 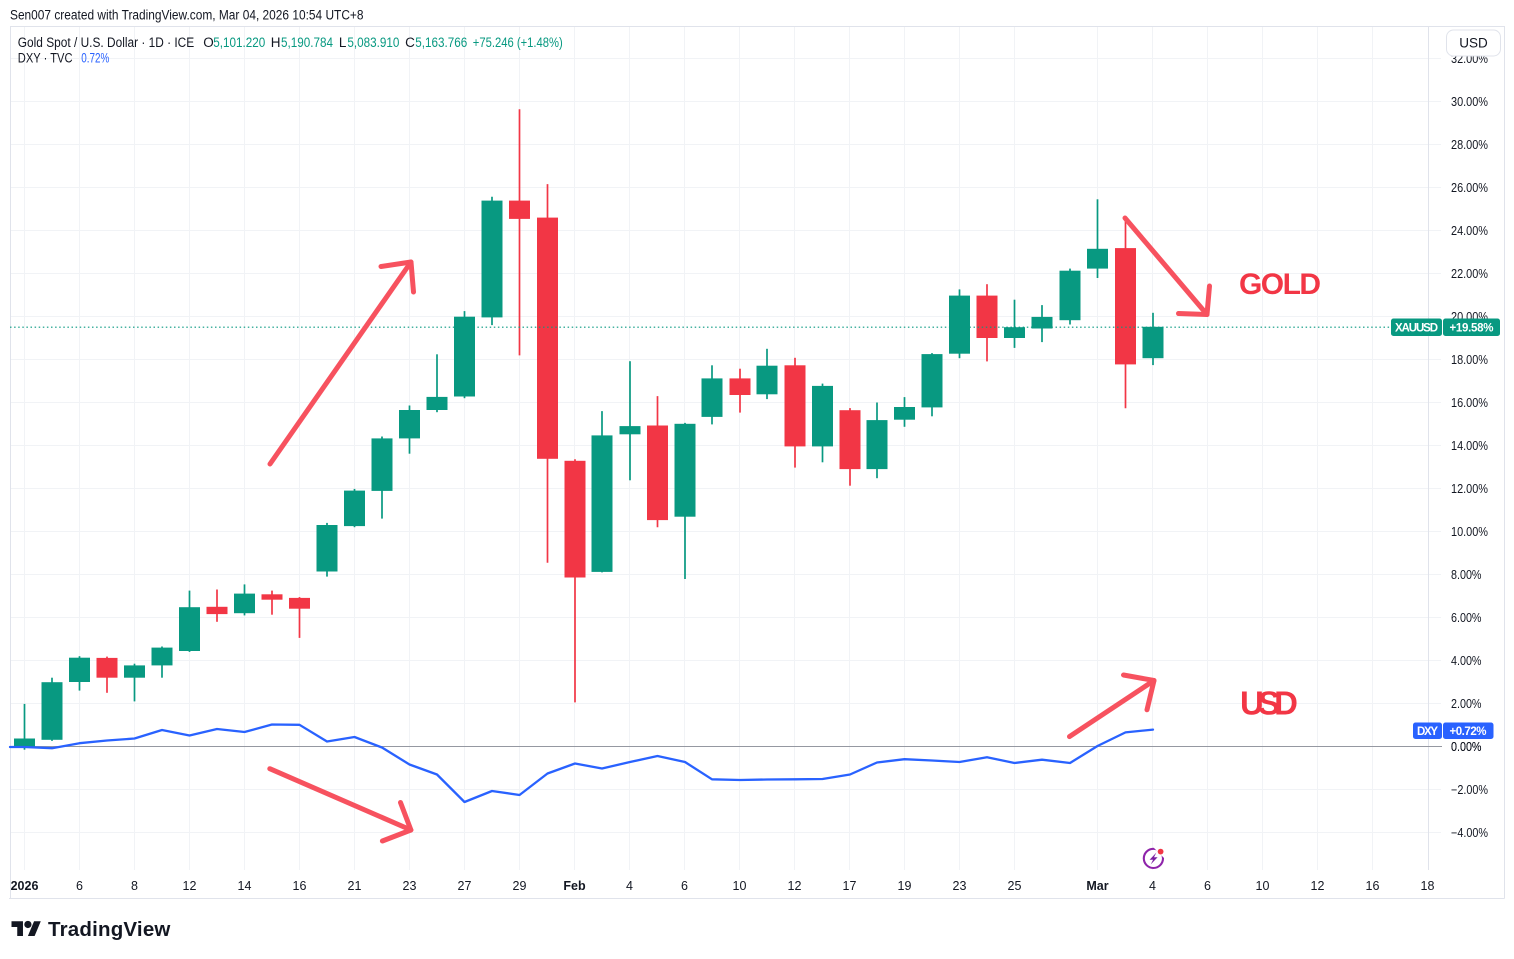 I want to click on svg-text: 10.00%, so click(x=1469, y=532).